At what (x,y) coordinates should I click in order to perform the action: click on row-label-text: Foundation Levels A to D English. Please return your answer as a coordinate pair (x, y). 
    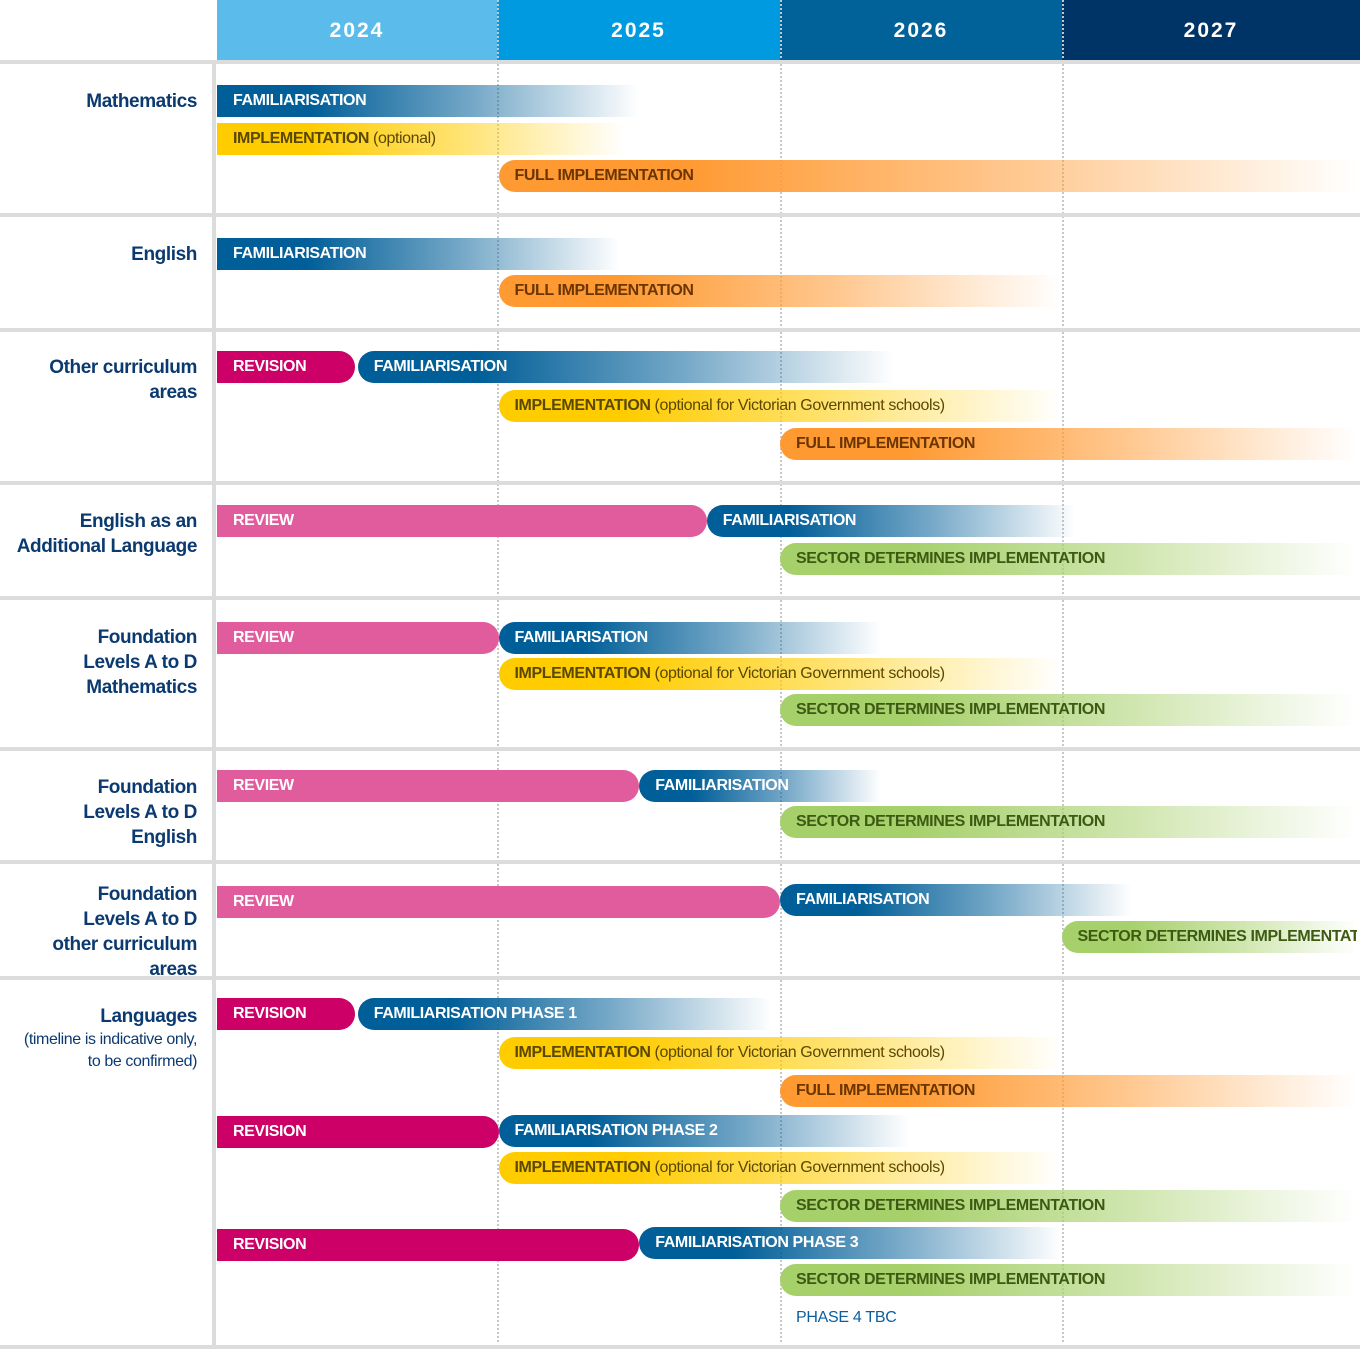
    Looking at the image, I should click on (140, 812).